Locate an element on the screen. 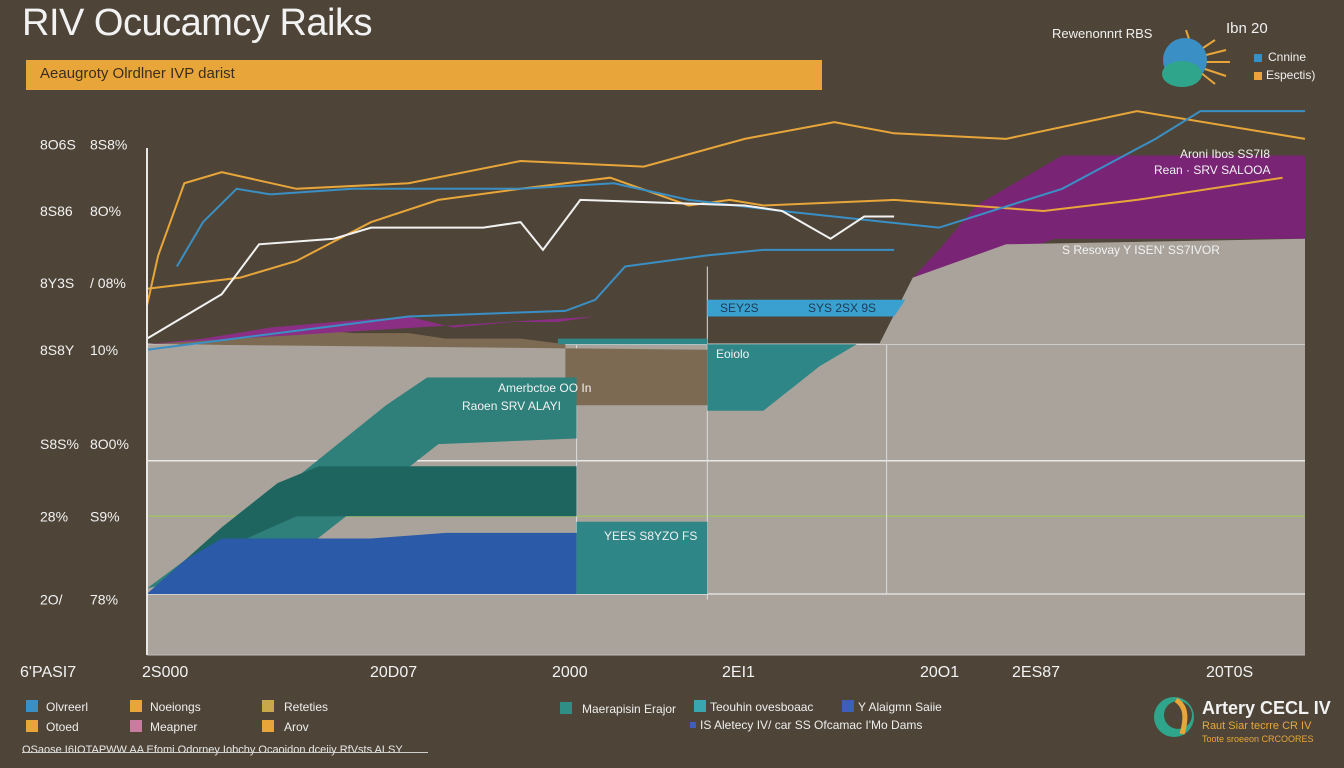  y-tick-label: 8Y3S is located at coordinates (57, 283).